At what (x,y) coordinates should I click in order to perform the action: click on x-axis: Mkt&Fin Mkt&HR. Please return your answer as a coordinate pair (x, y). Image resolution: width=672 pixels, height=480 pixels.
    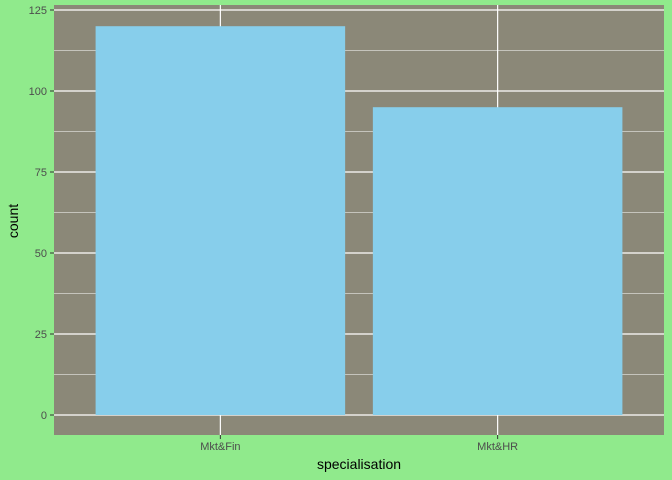
    Looking at the image, I should click on (359, 444).